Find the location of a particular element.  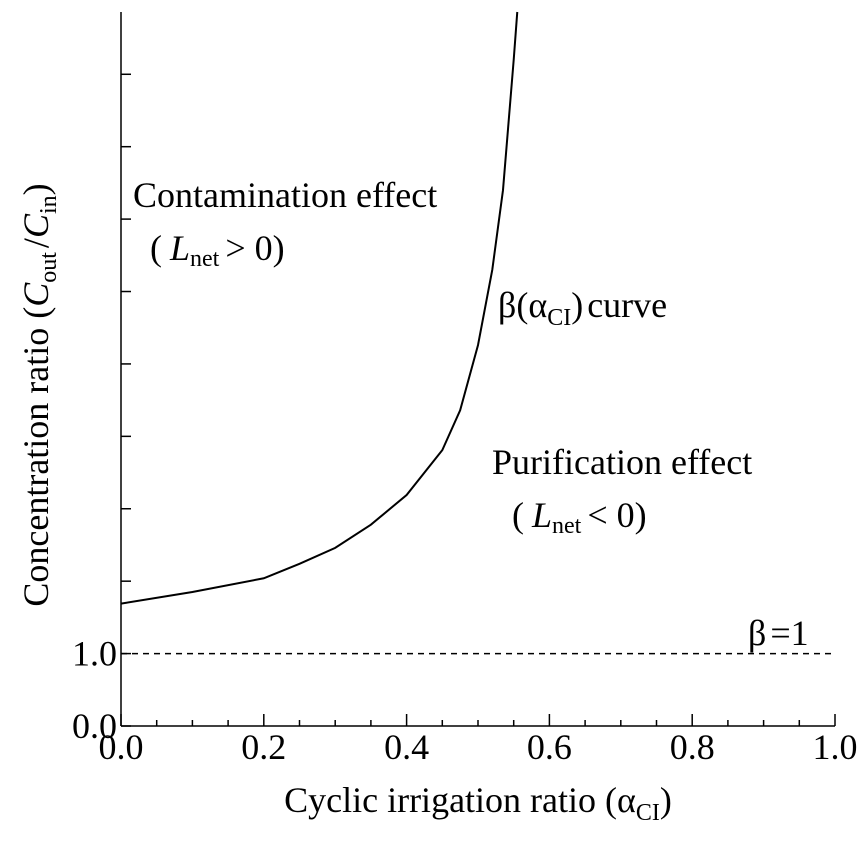

x-tick-label: 0.4 is located at coordinates (406, 747).